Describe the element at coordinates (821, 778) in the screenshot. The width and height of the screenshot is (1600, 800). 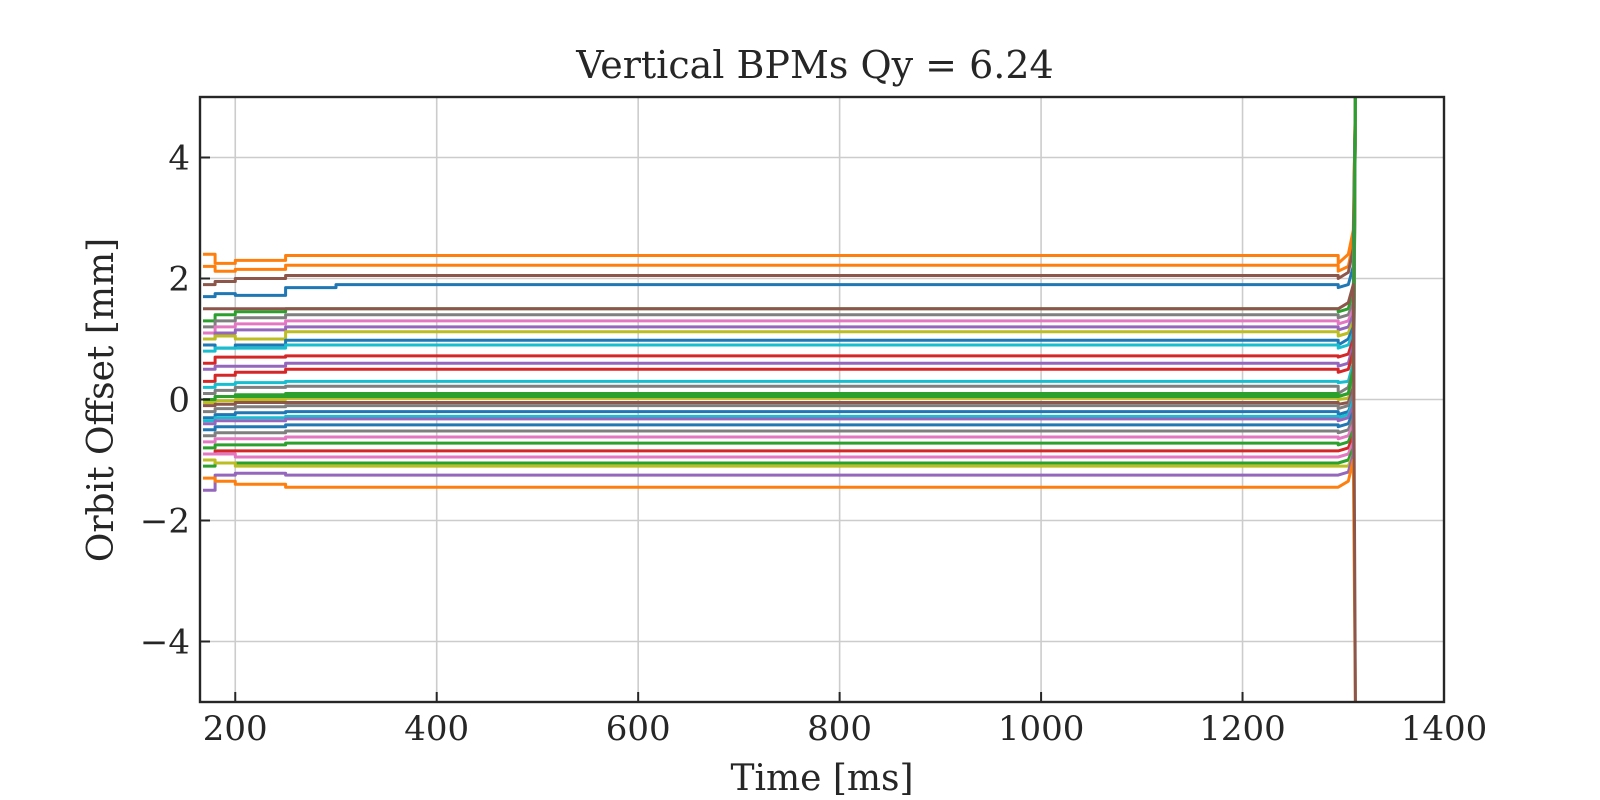
I see `x-axis-label: Time [ms]` at that location.